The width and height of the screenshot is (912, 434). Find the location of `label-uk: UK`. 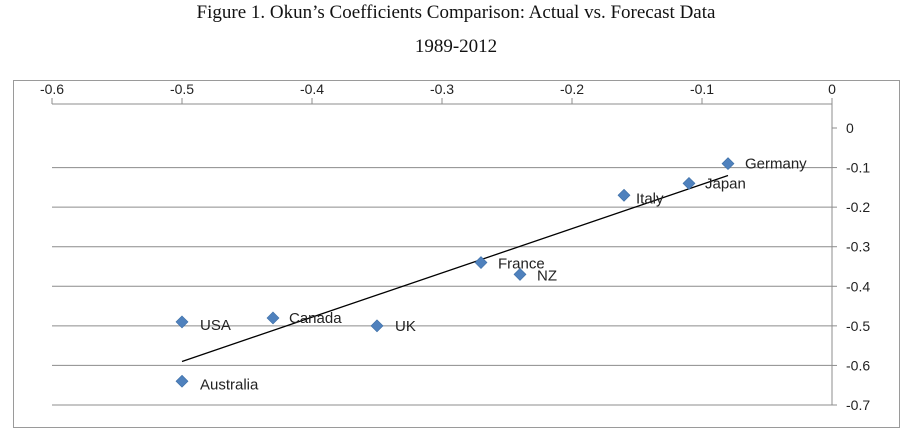

label-uk: UK is located at coordinates (405, 326).